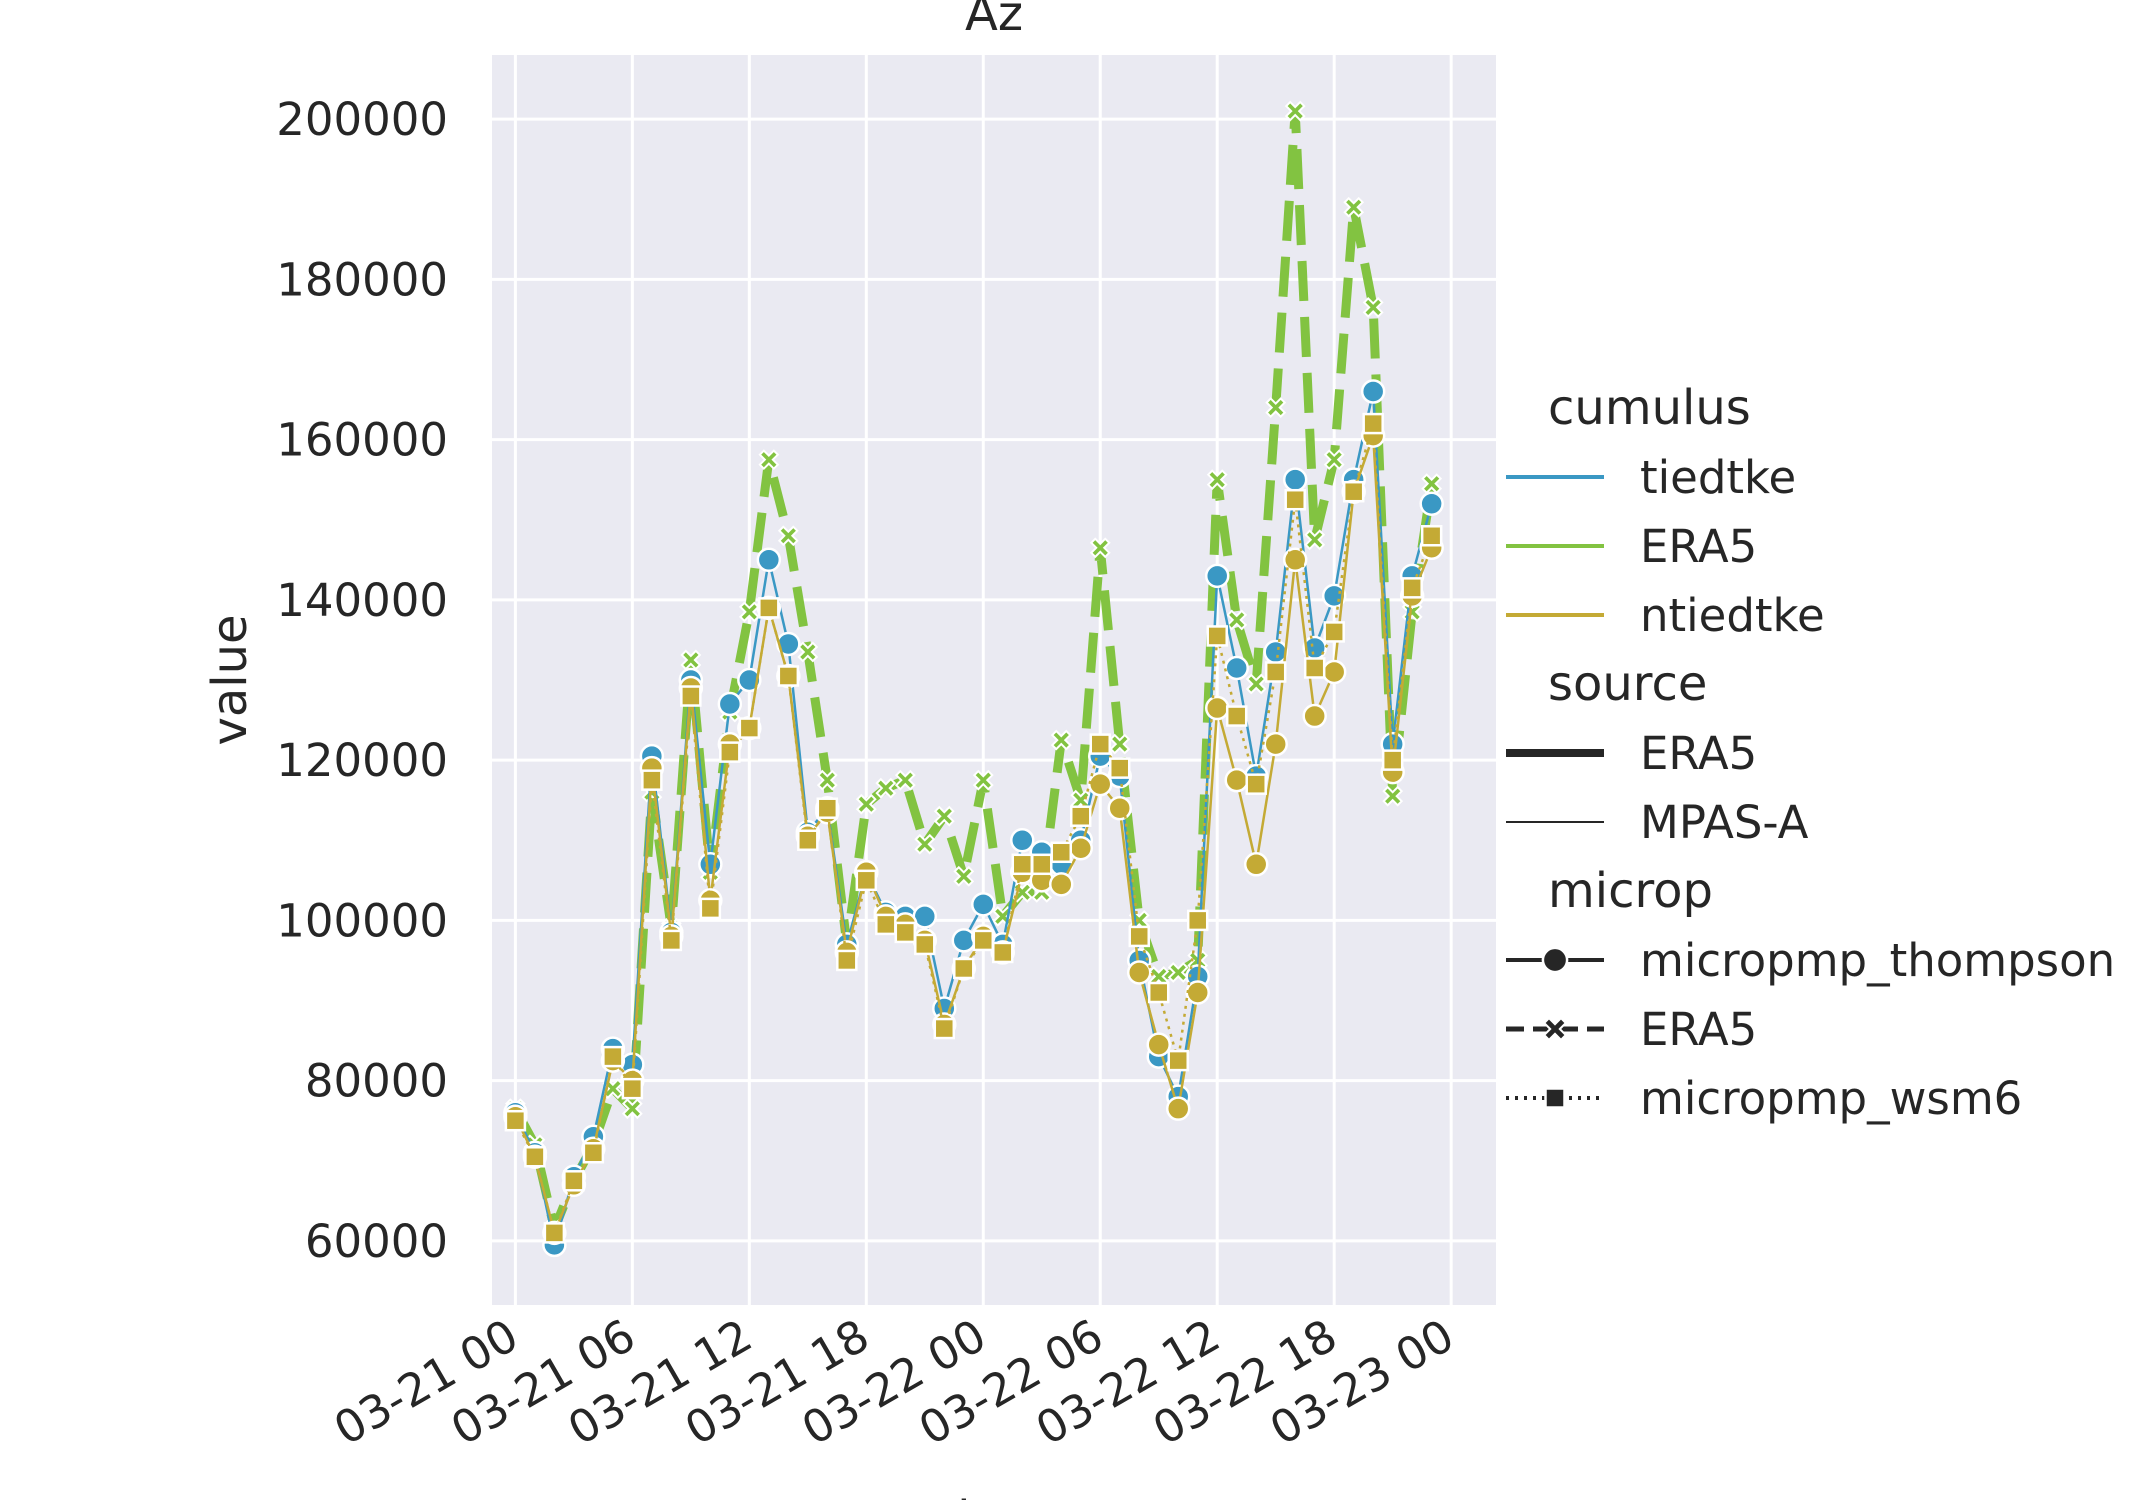  Describe the element at coordinates (1627, 684) in the screenshot. I see `legend-title-source: source` at that location.